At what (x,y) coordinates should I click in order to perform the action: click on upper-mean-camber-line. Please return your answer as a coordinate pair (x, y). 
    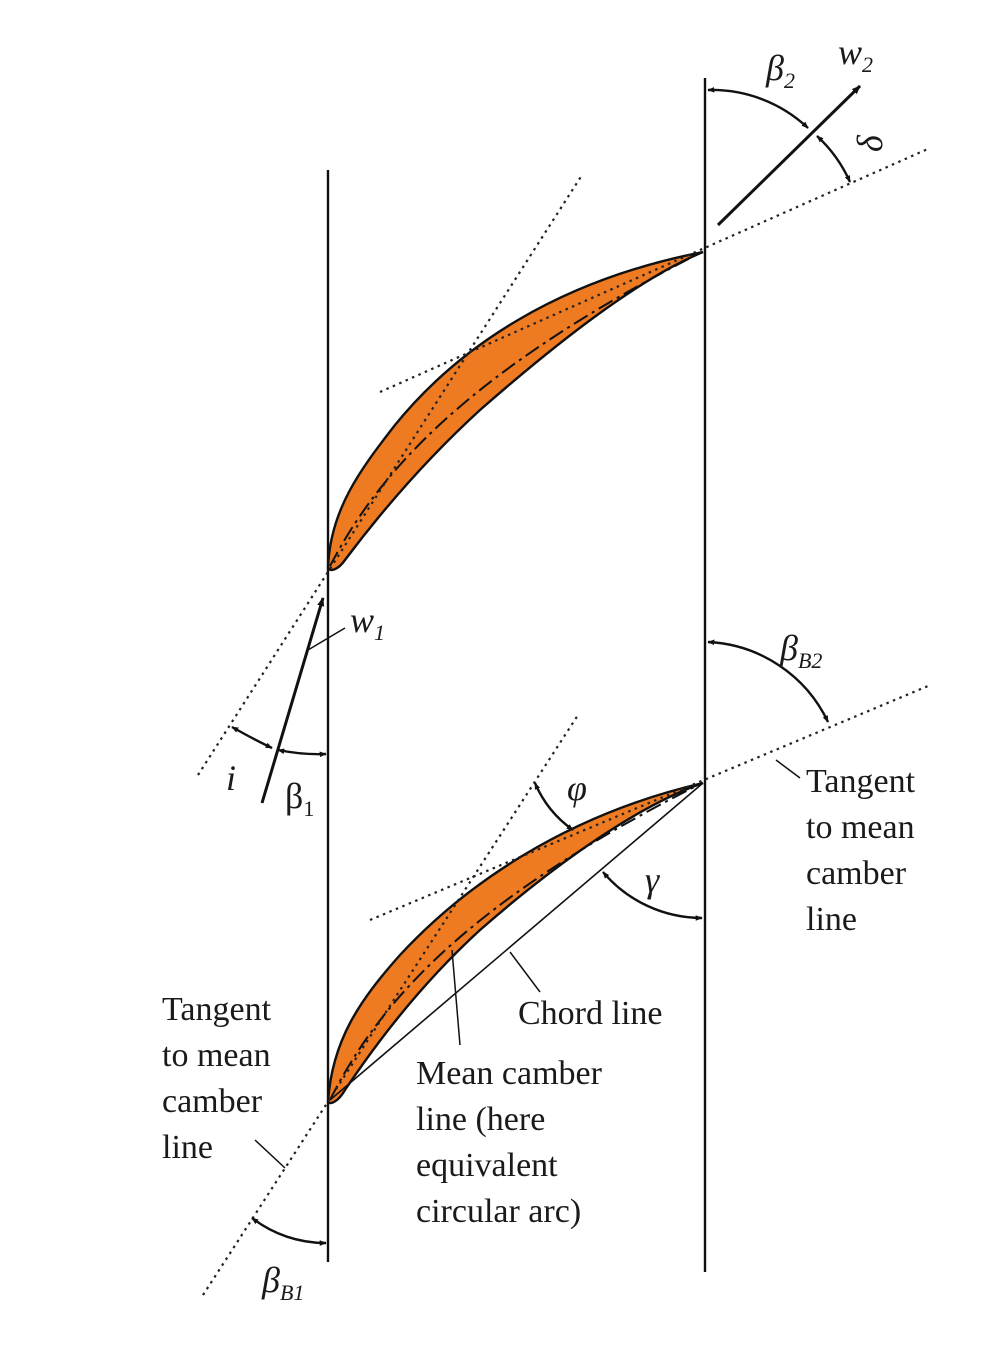
    Looking at the image, I should click on (516, 409).